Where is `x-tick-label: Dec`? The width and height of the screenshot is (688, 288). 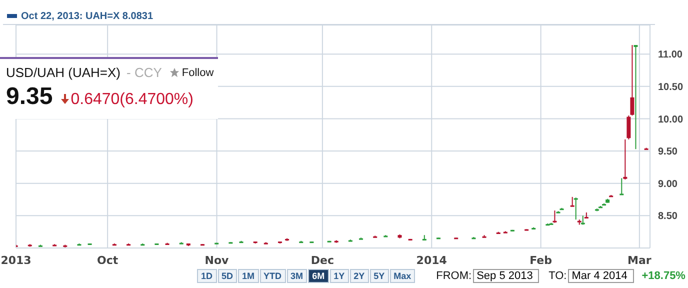 x-tick-label: Dec is located at coordinates (322, 260).